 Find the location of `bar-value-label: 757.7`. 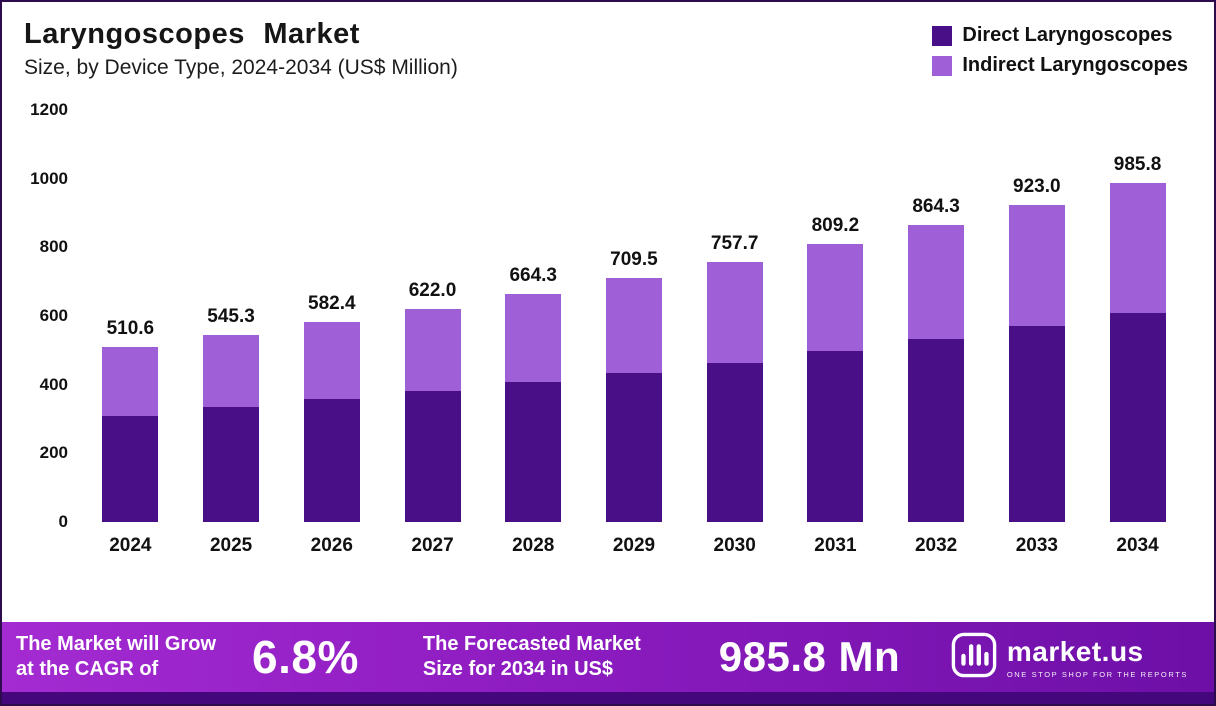

bar-value-label: 757.7 is located at coordinates (734, 243).